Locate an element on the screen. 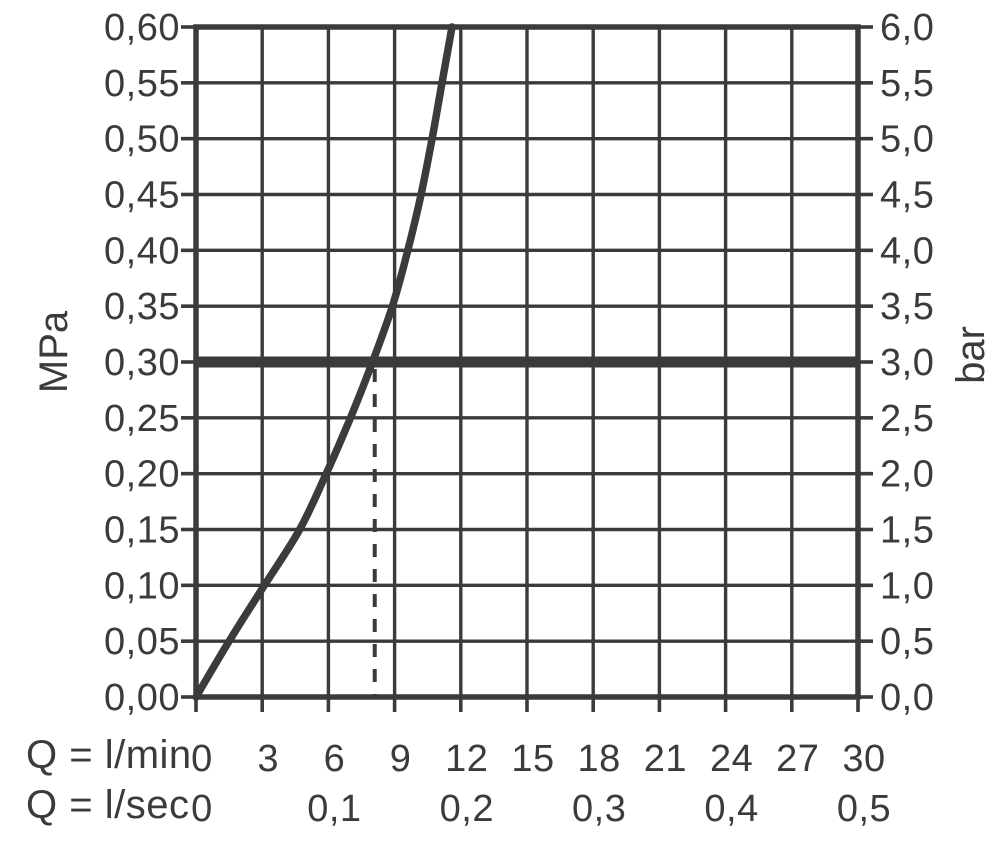 This screenshot has height=857, width=1000. x-lmin-tick-label: 24 is located at coordinates (731, 759).